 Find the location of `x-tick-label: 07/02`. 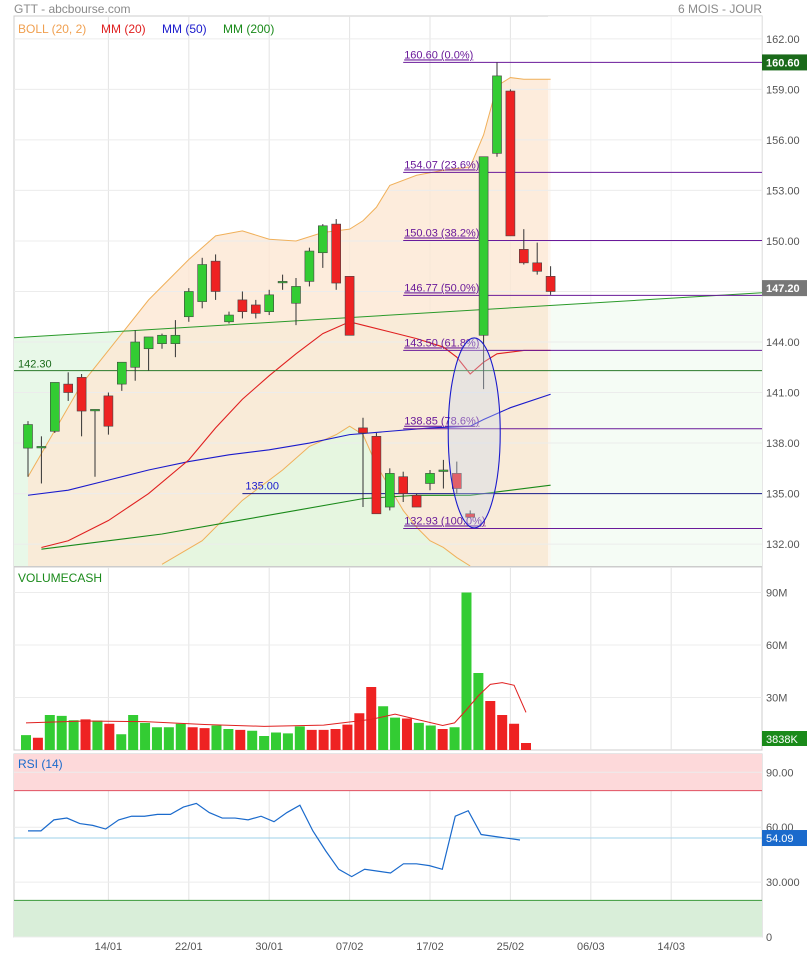

x-tick-label: 07/02 is located at coordinates (350, 947).